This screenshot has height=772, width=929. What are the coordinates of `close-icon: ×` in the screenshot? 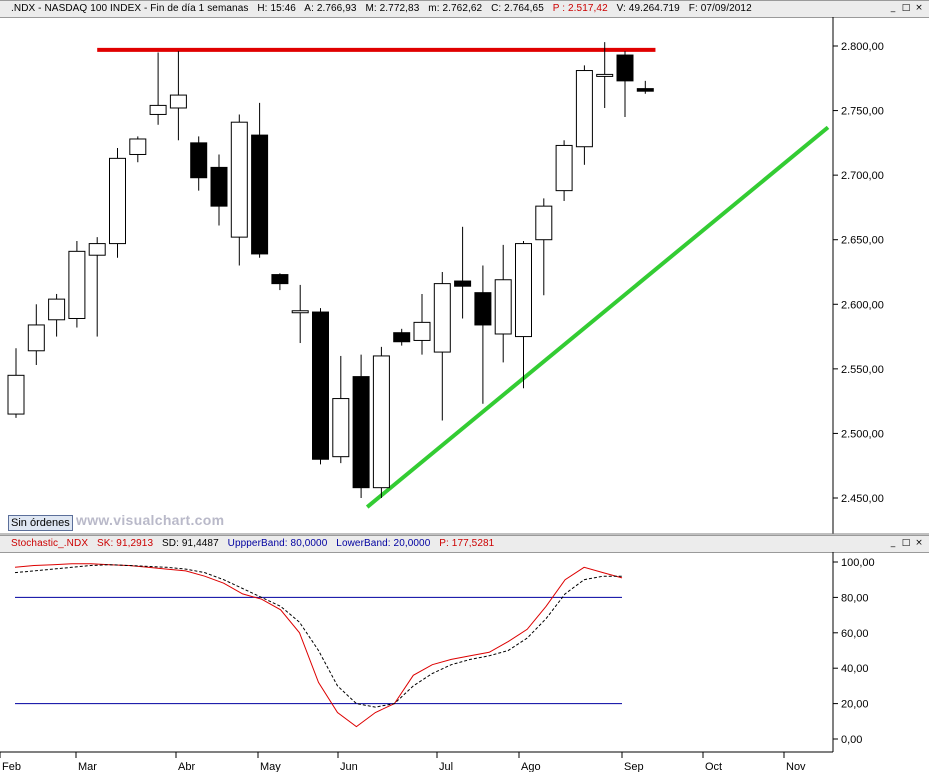 It's located at (919, 8).